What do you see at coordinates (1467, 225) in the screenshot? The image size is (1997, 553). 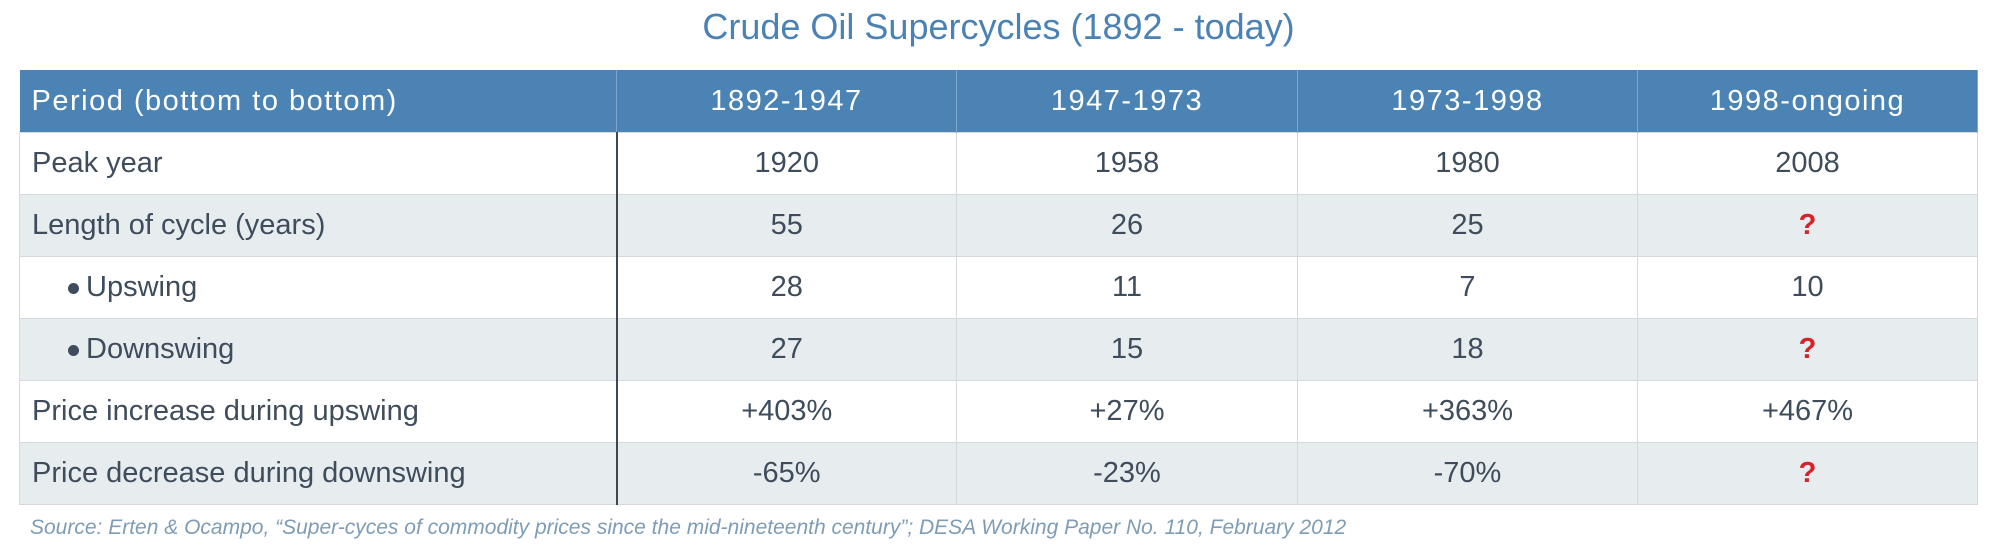 I see `cell: 25` at bounding box center [1467, 225].